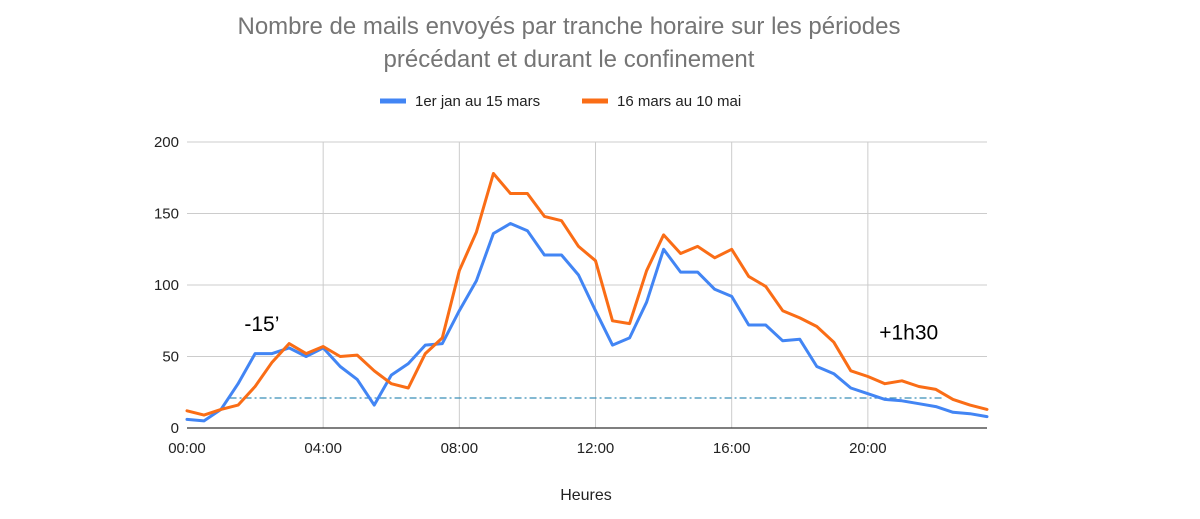 The height and width of the screenshot is (519, 1200). Describe the element at coordinates (560, 101) in the screenshot. I see `legend: 1er jan au 15 mars 16 mars au 10 mai` at that location.